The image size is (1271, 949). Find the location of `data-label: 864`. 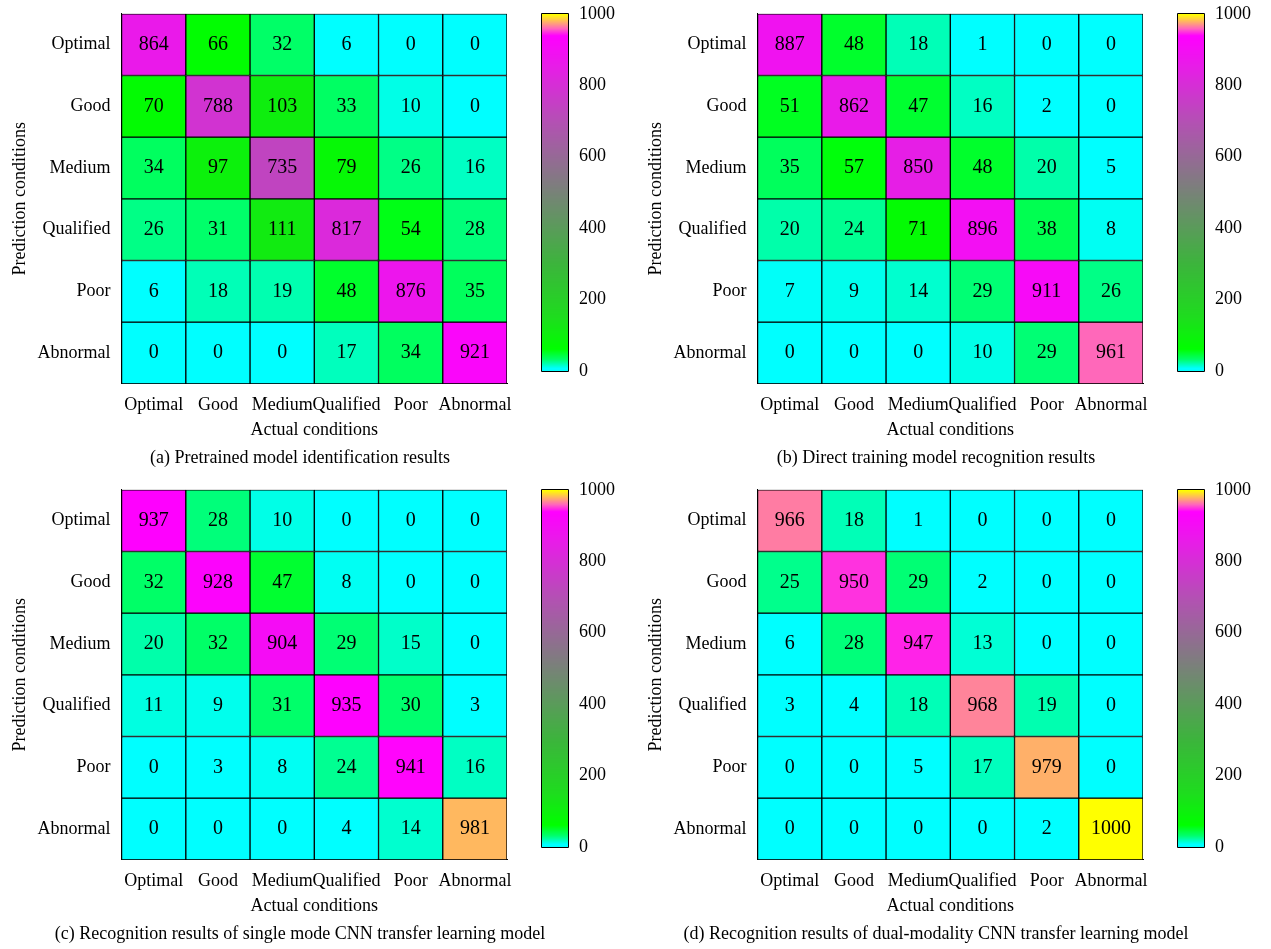

data-label: 864 is located at coordinates (153, 42).